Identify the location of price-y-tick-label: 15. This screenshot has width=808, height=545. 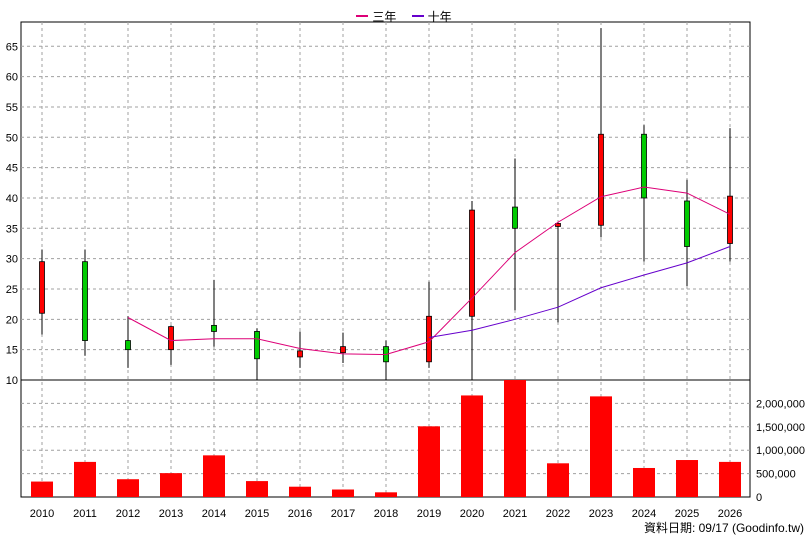
(12, 351).